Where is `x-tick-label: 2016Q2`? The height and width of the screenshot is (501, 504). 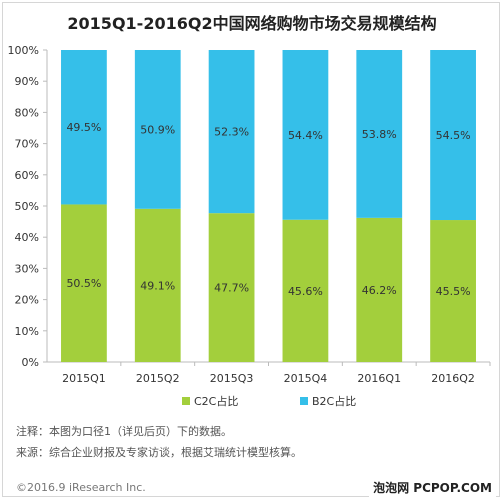 x-tick-label: 2016Q2 is located at coordinates (453, 378).